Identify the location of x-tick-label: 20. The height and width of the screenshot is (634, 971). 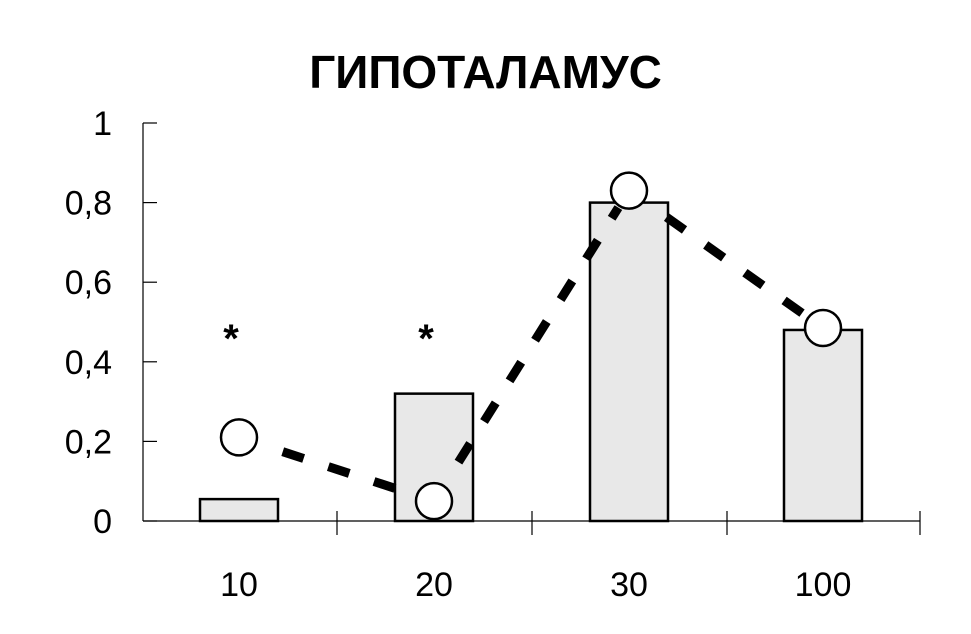
(434, 585).